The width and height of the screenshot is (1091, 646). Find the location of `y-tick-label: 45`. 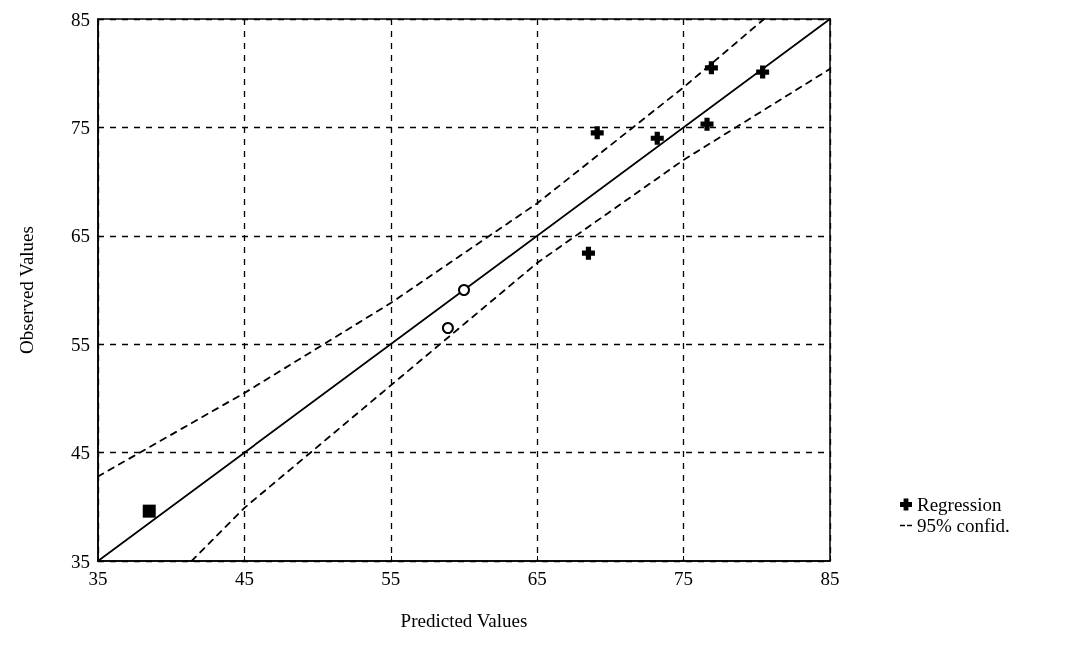

y-tick-label: 45 is located at coordinates (80, 453).